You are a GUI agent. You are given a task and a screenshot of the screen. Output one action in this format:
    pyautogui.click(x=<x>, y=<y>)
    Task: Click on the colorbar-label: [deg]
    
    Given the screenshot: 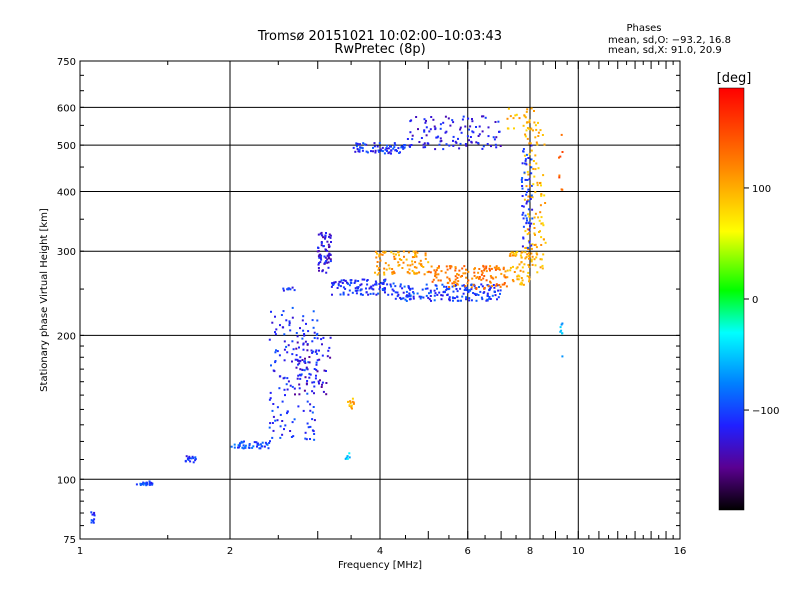 What is the action you would take?
    pyautogui.click(x=734, y=78)
    